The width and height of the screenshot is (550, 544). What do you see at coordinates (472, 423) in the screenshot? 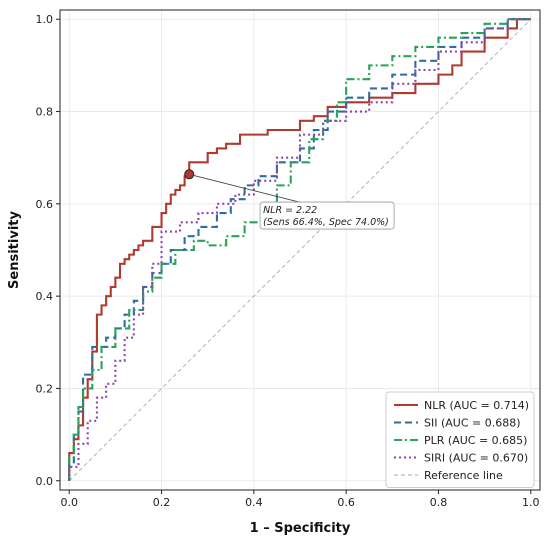
I see `sii-legend-label: SII (AUC = 0.688)` at bounding box center [472, 423].